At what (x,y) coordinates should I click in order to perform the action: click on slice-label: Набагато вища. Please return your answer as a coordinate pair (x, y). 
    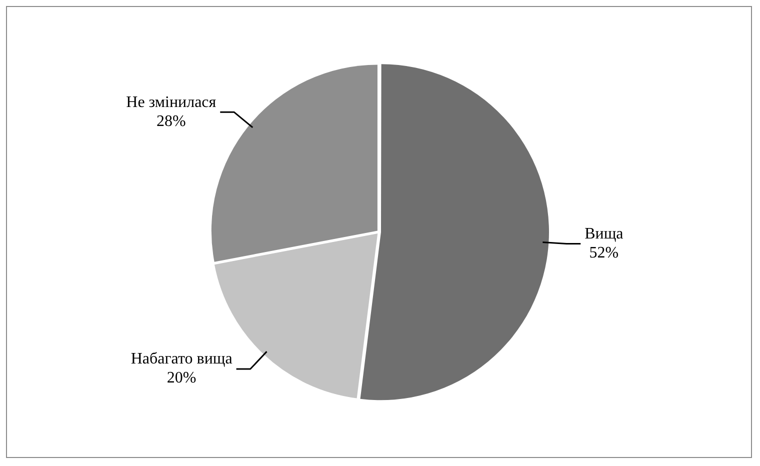
    Looking at the image, I should click on (181, 359).